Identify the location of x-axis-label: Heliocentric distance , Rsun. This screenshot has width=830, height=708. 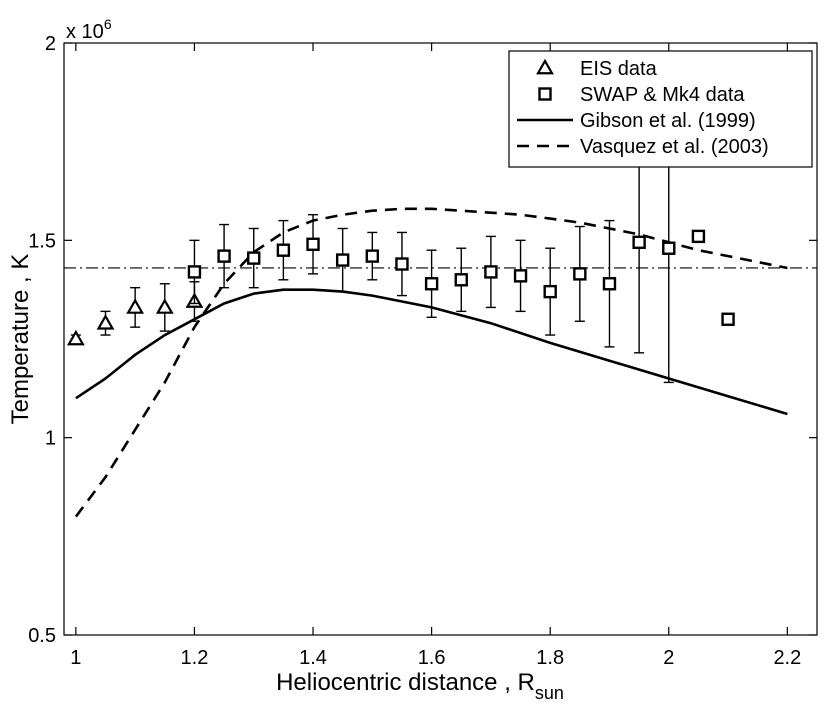
(420, 686).